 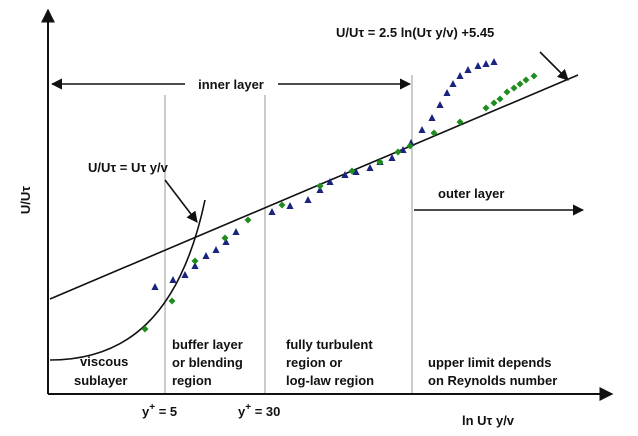 What do you see at coordinates (471, 193) in the screenshot?
I see `outer-layer-label: outer layer` at bounding box center [471, 193].